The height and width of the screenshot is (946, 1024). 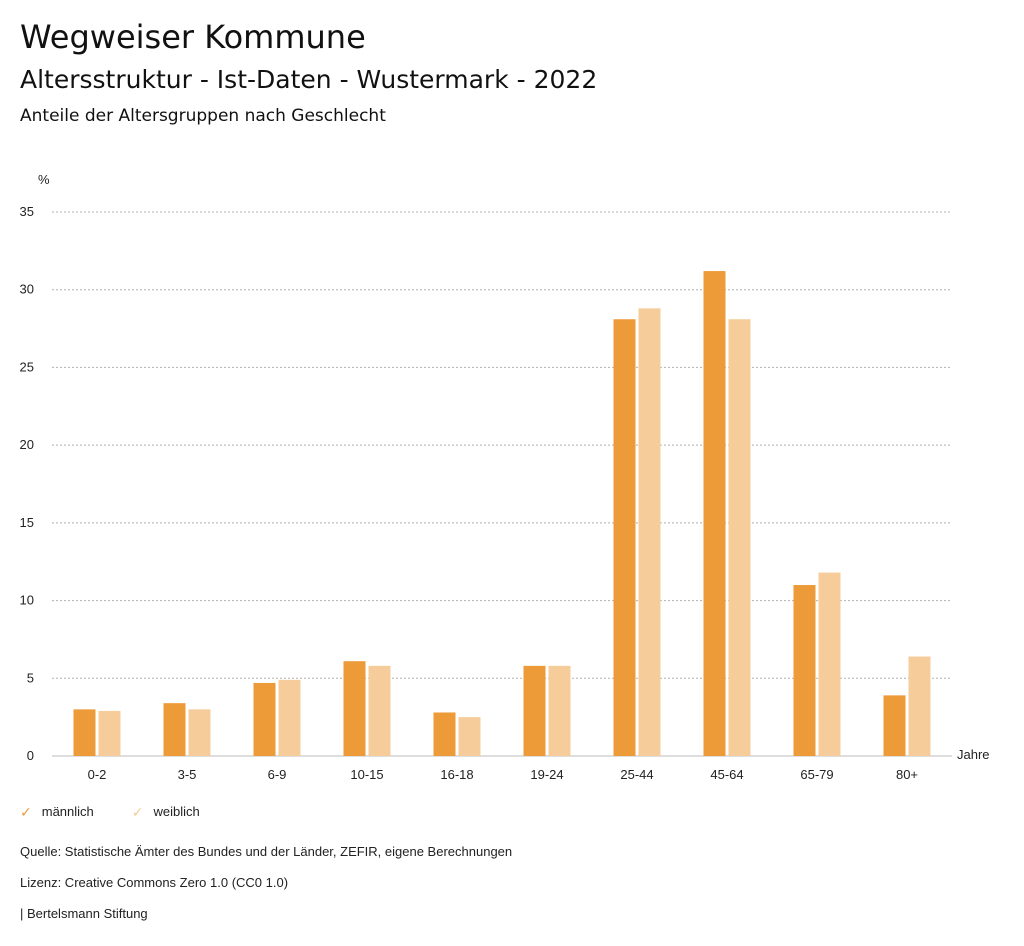 I want to click on x-tick-label: 6-9, so click(x=277, y=774).